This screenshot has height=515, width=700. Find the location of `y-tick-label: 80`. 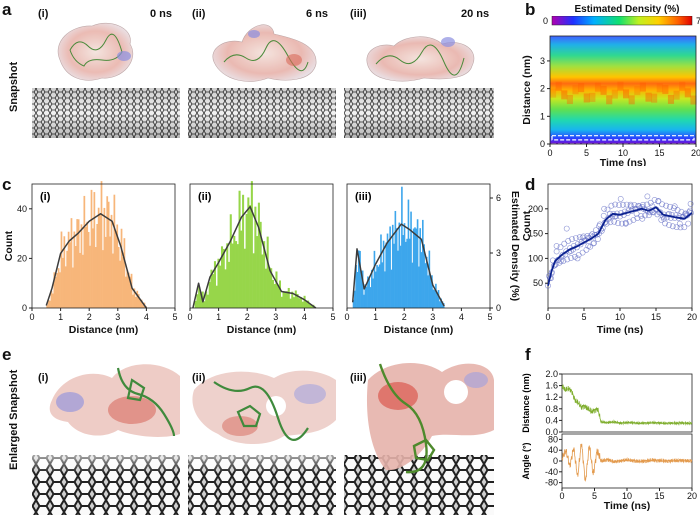

y-tick-label: 80 is located at coordinates (553, 439).